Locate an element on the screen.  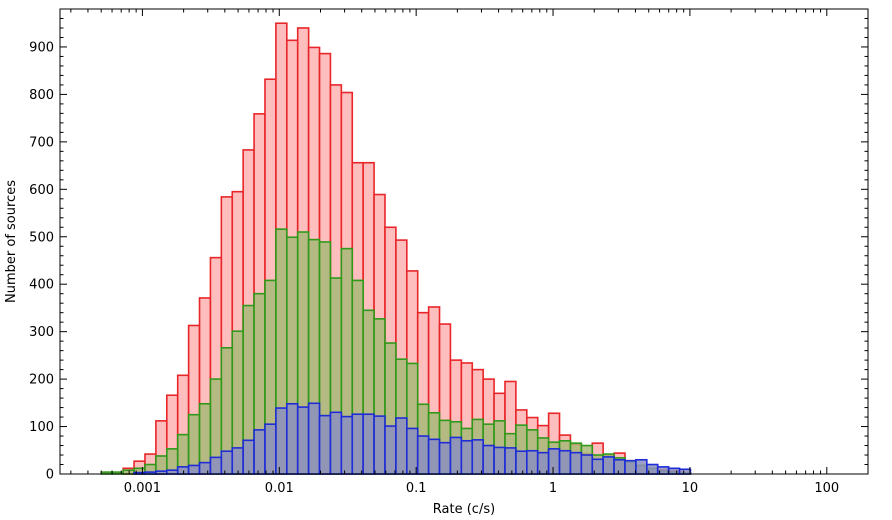
y-tick-label: 800 is located at coordinates (41, 95).